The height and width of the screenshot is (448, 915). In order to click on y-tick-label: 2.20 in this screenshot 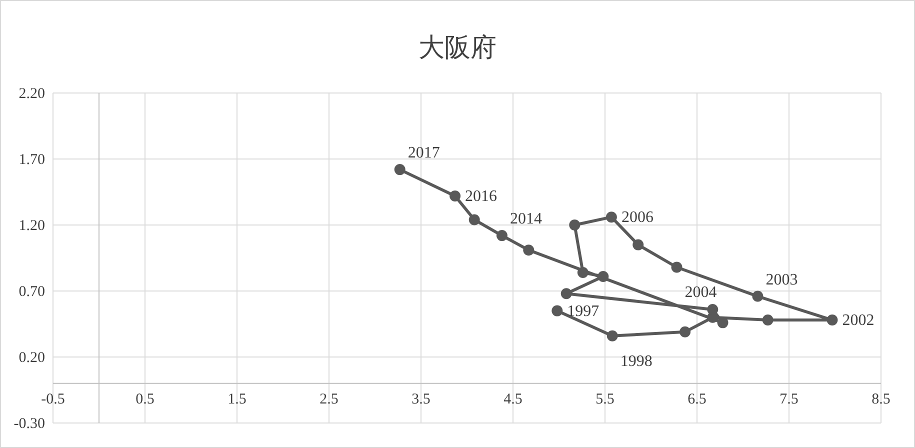, I will do `click(31, 94)`.